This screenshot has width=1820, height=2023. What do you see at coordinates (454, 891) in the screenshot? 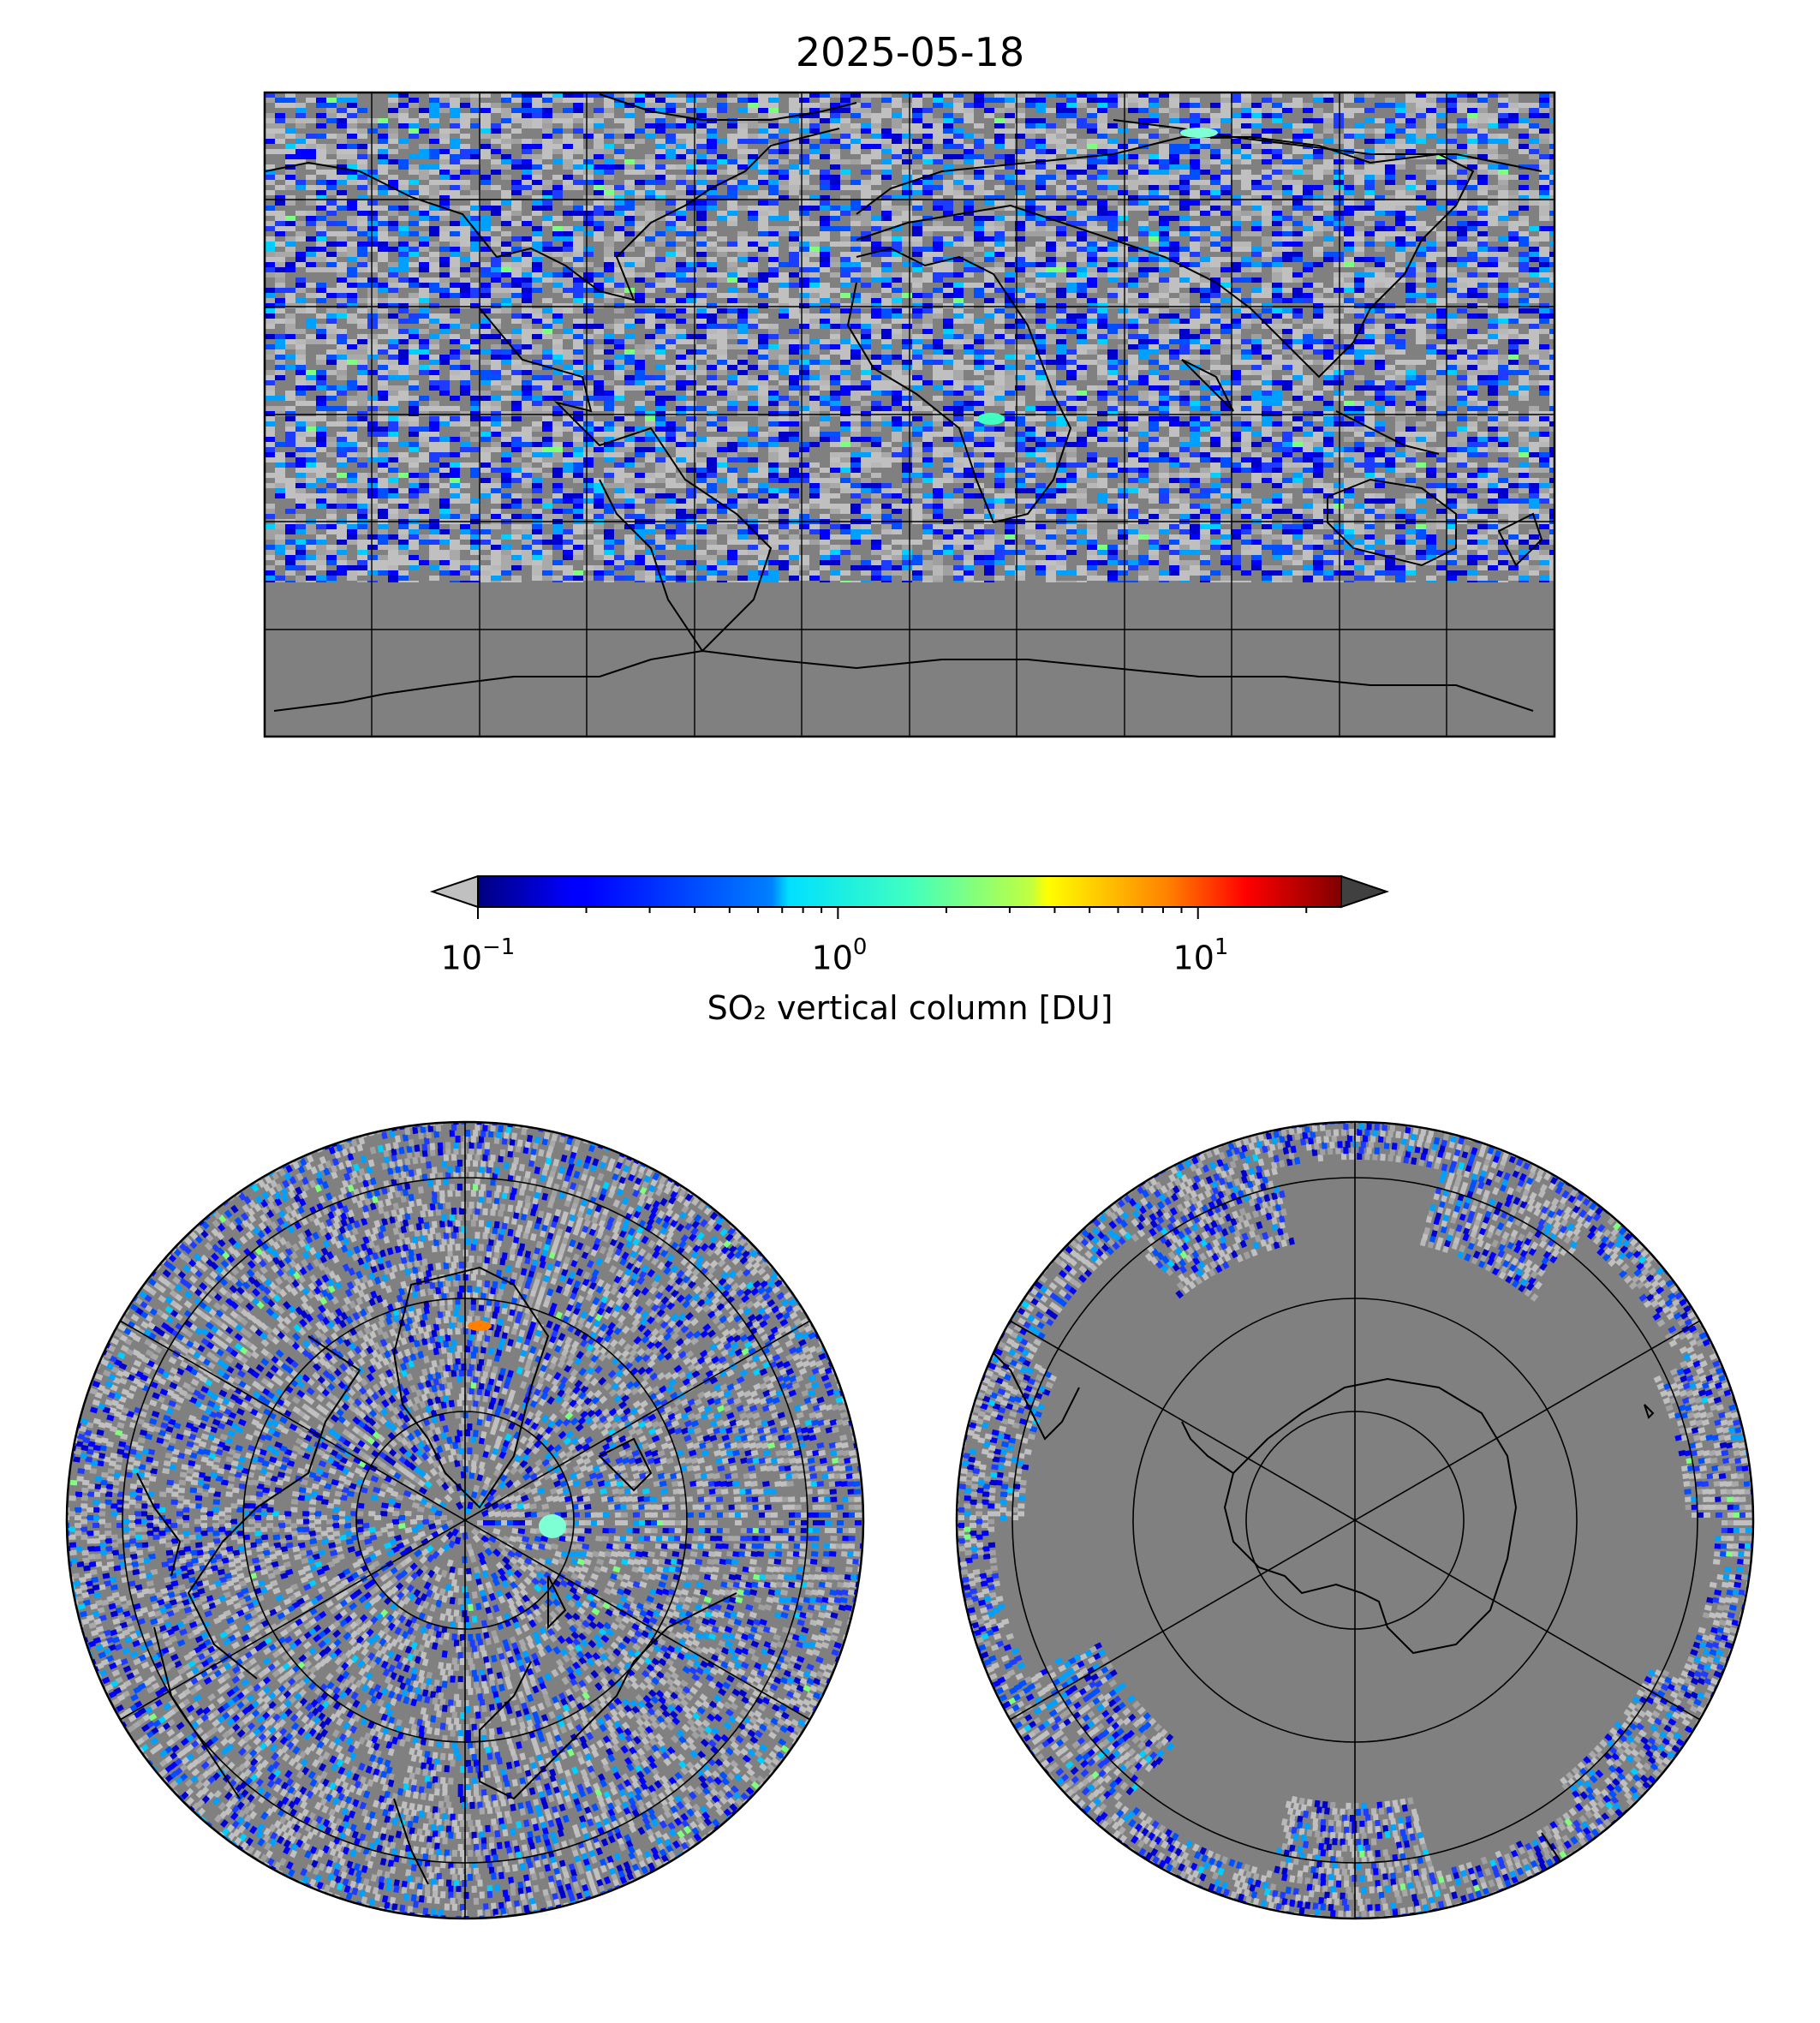
I see `colorbar-under-extension` at bounding box center [454, 891].